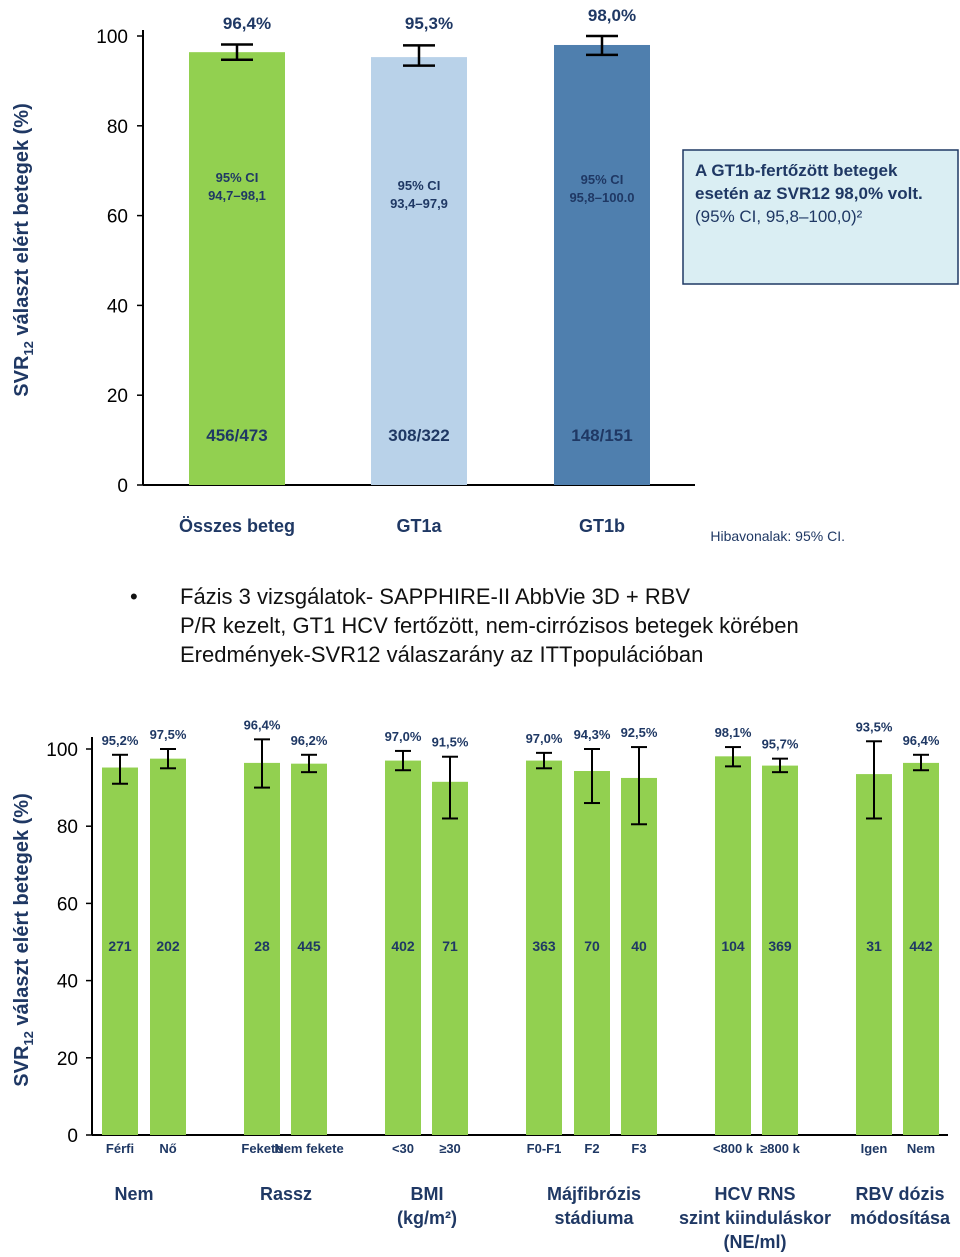 This screenshot has height=1257, width=960. What do you see at coordinates (594, 1218) in the screenshot?
I see `group-label-line: stádiuma` at bounding box center [594, 1218].